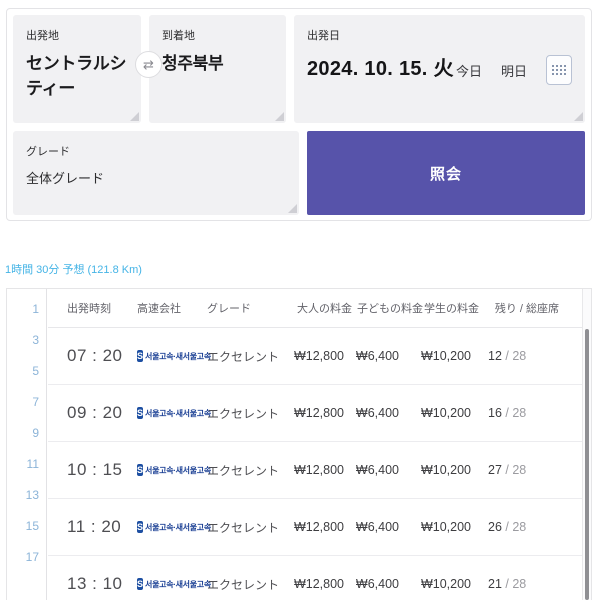 The image size is (600, 600). Describe the element at coordinates (95, 412) in the screenshot. I see `departure-time: 09 : 20` at that location.